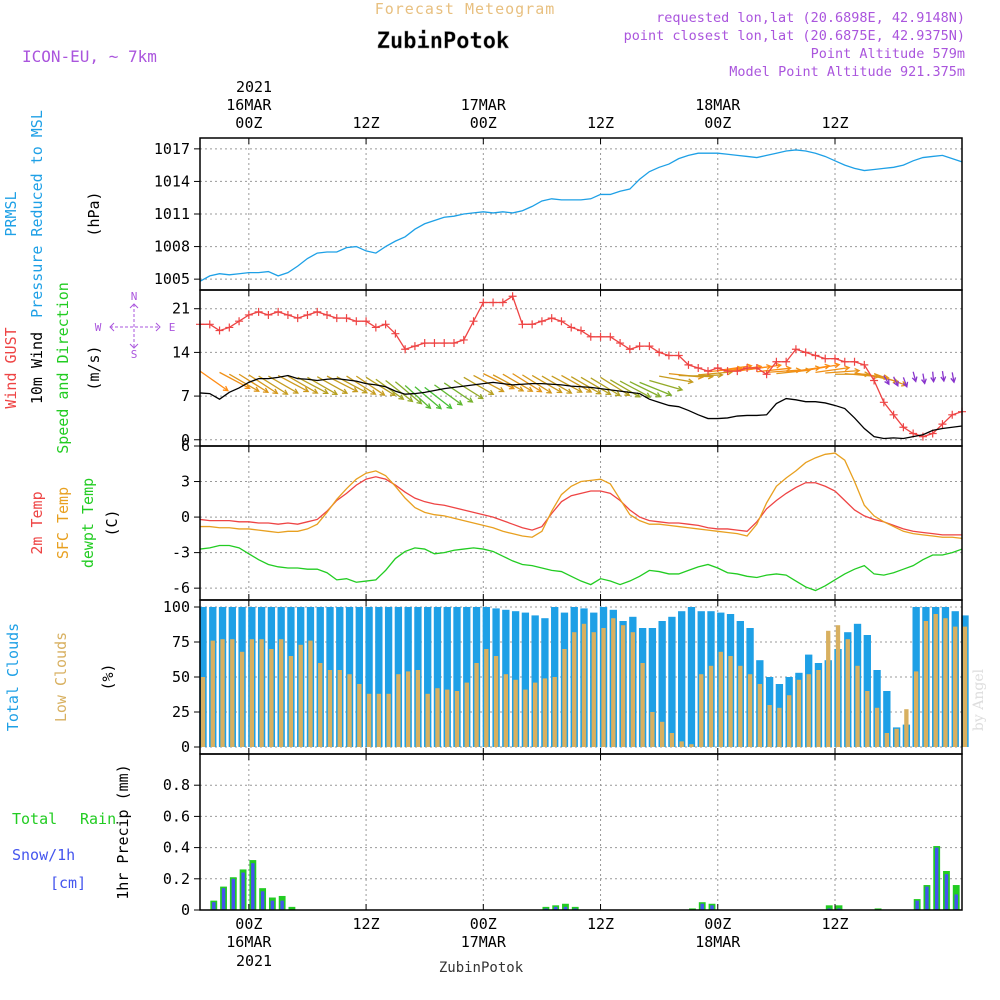 This screenshot has width=1000, height=1000. Describe the element at coordinates (181, 588) in the screenshot. I see `y-tick-label: -6` at that location.